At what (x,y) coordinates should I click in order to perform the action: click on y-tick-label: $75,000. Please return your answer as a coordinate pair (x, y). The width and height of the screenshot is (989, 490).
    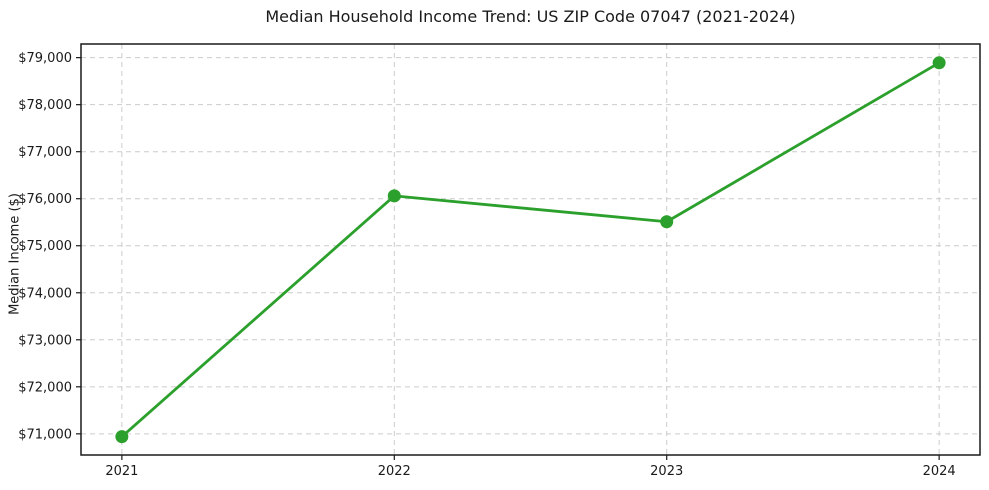
    Looking at the image, I should click on (45, 246).